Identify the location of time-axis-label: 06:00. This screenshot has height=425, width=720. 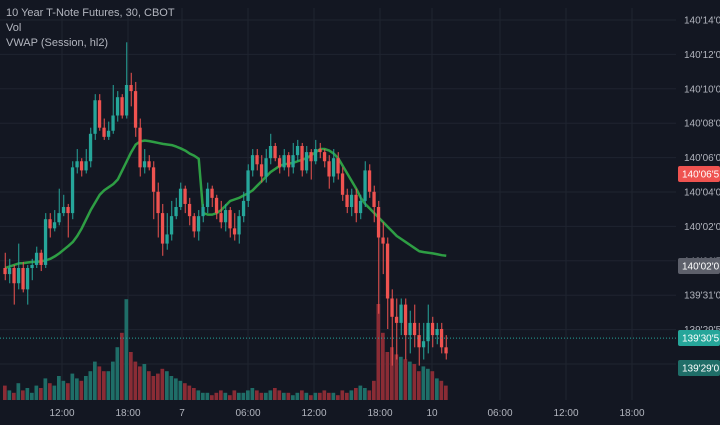
(247, 413).